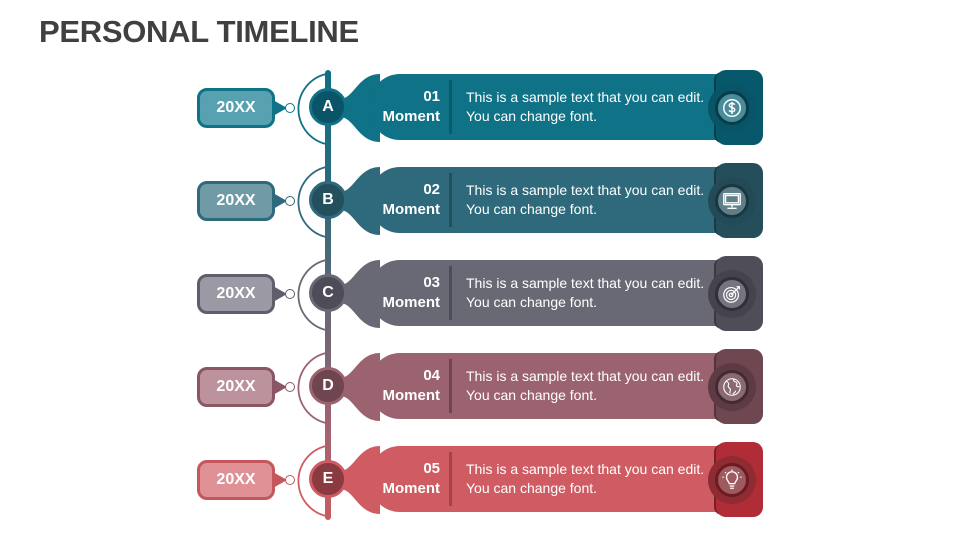 This screenshot has width=960, height=540. I want to click on milestone-letter: C, so click(328, 292).